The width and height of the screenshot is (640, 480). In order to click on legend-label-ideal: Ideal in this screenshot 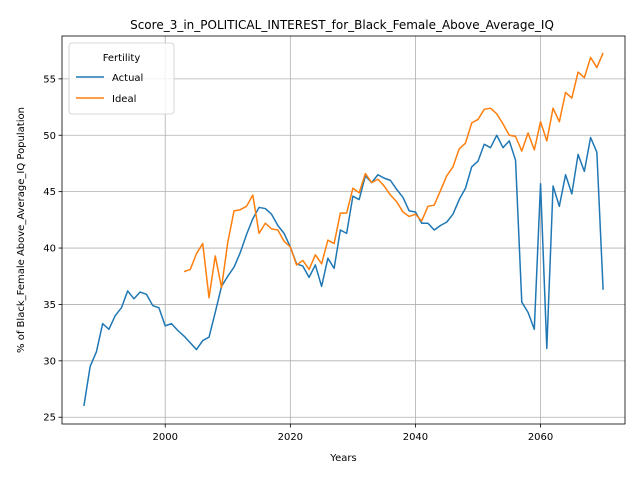, I will do `click(124, 99)`.